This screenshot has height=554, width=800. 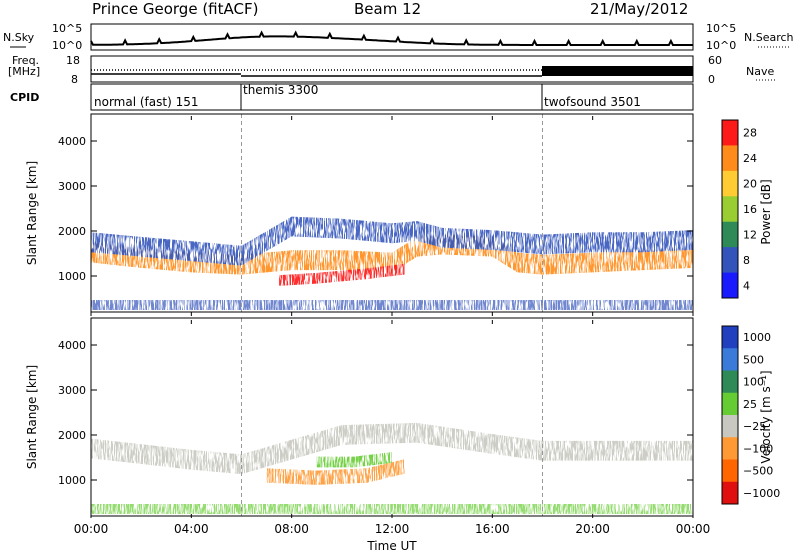 I want to click on velocity-colorbar-tick: −500, so click(x=758, y=471).